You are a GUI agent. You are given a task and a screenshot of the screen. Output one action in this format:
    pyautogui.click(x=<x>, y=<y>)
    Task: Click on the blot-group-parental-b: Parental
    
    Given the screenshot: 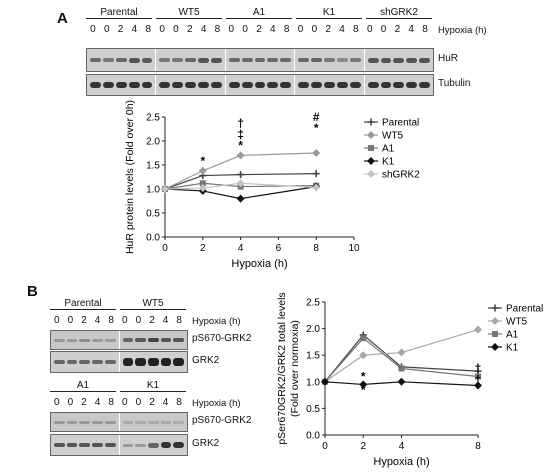 What is the action you would take?
    pyautogui.click(x=83, y=304)
    